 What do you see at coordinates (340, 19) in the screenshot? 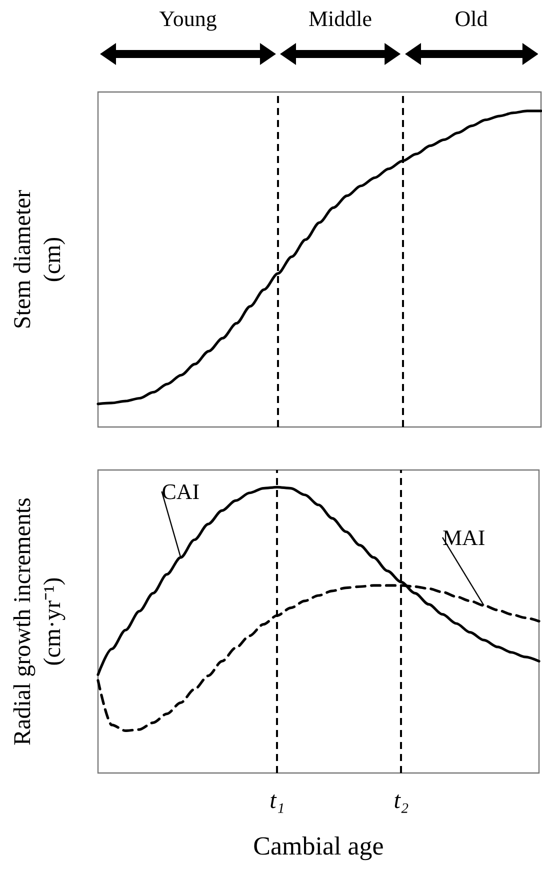
I see `text: Middle` at bounding box center [340, 19].